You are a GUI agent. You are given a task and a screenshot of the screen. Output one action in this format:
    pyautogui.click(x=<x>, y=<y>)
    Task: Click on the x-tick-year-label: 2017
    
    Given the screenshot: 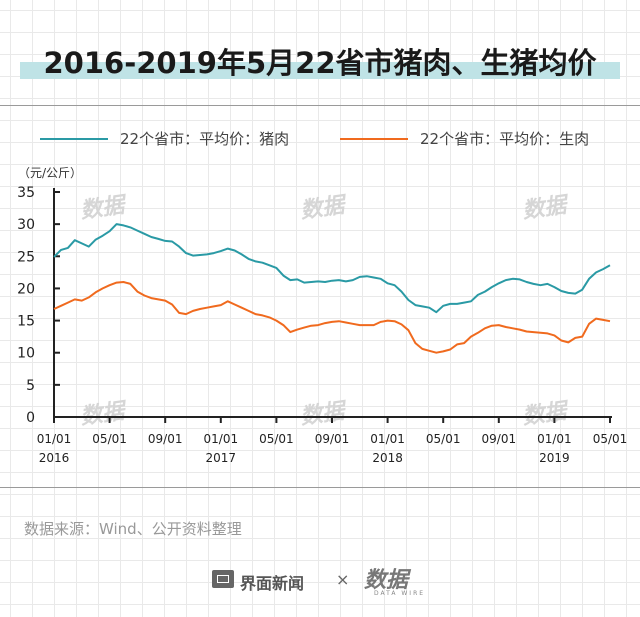 What is the action you would take?
    pyautogui.click(x=221, y=458)
    